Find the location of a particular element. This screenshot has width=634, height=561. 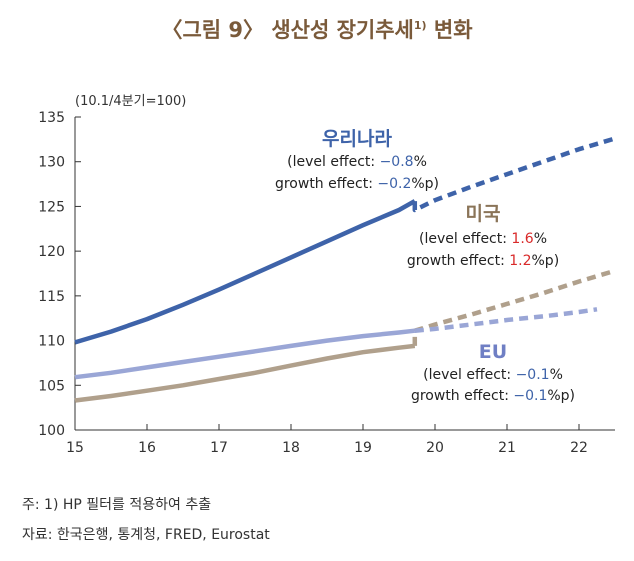

y-tick-label: 125 is located at coordinates (51, 207).